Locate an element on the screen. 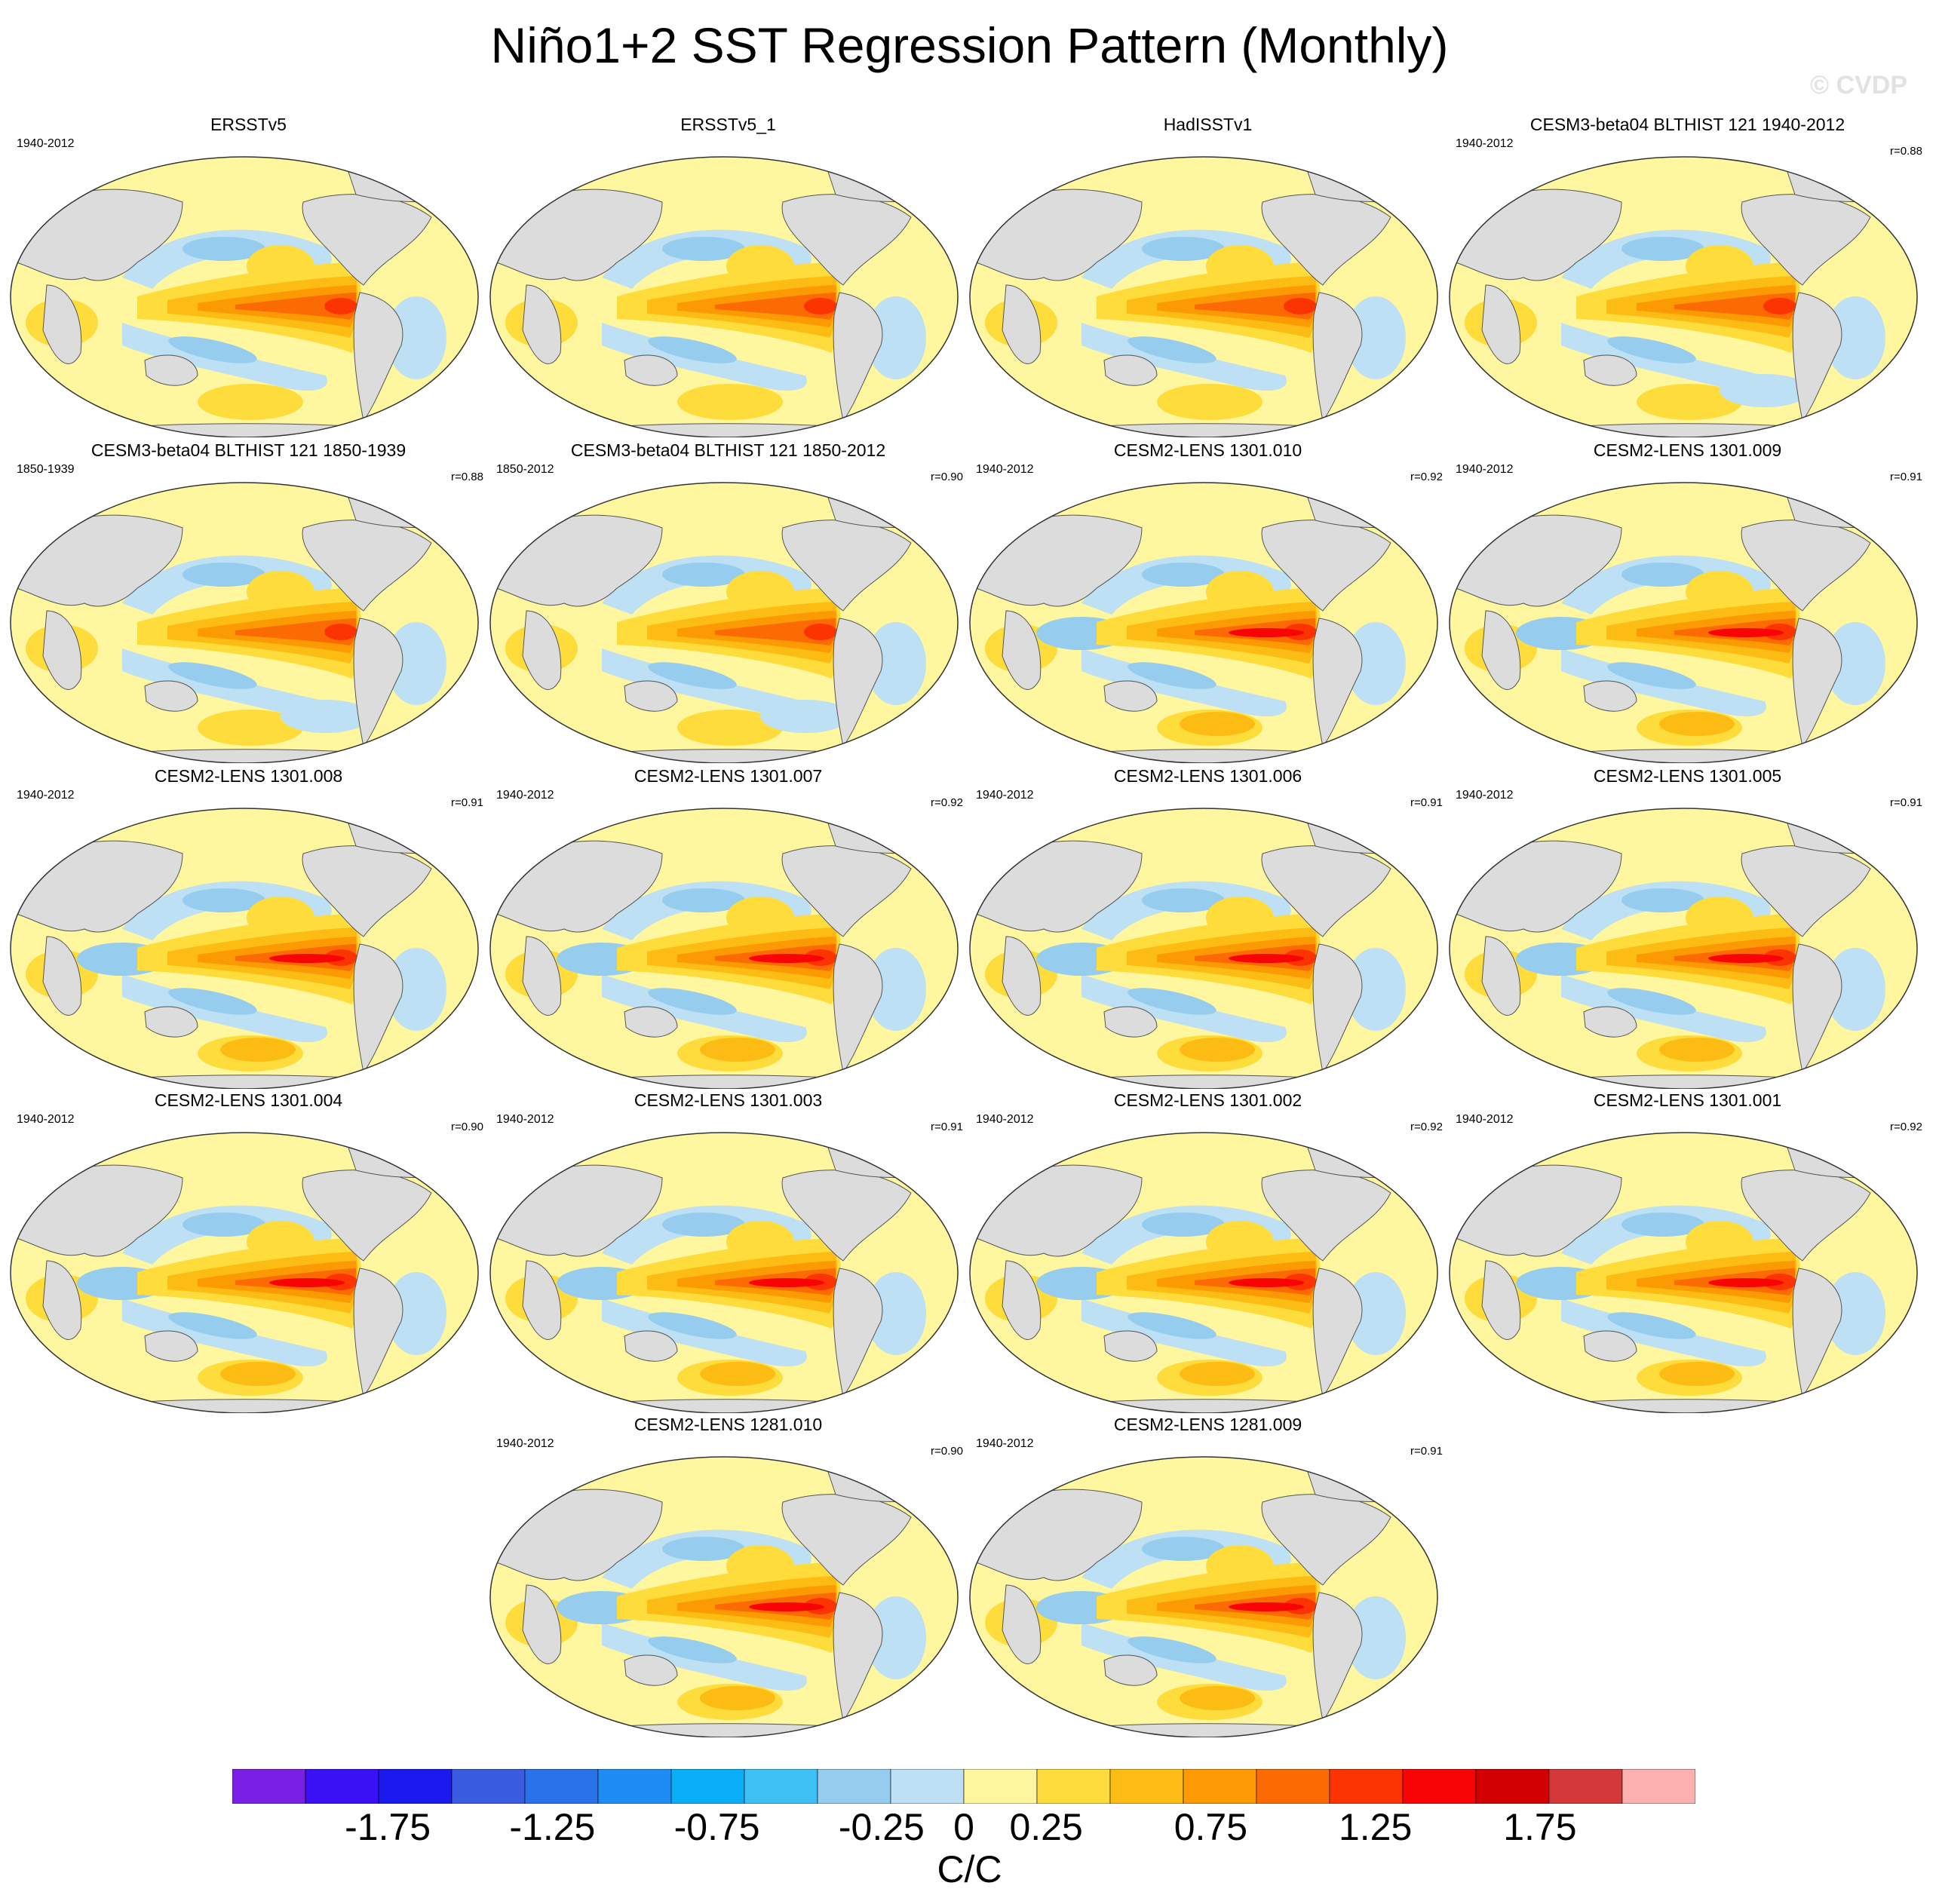 Image resolution: width=1939 pixels, height=1904 pixels. colorbar-tick-label: -0.25 is located at coordinates (881, 1827).